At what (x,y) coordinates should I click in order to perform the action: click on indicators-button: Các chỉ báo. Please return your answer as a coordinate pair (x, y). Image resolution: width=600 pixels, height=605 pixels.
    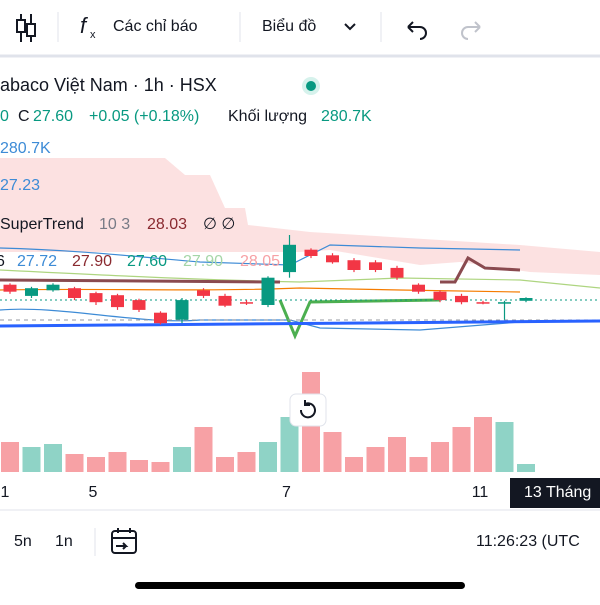
    Looking at the image, I should click on (155, 26).